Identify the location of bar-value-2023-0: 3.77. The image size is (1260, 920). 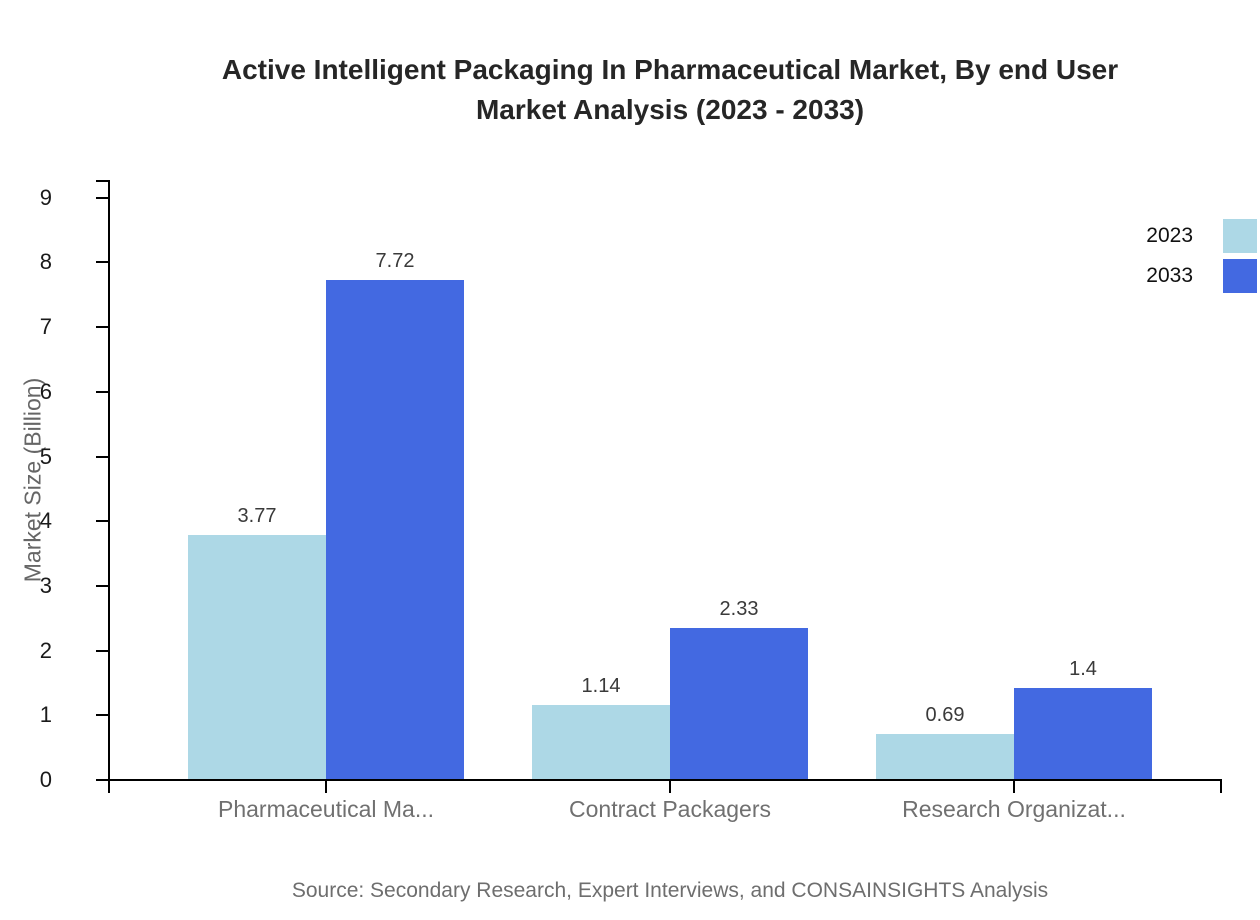
(257, 516).